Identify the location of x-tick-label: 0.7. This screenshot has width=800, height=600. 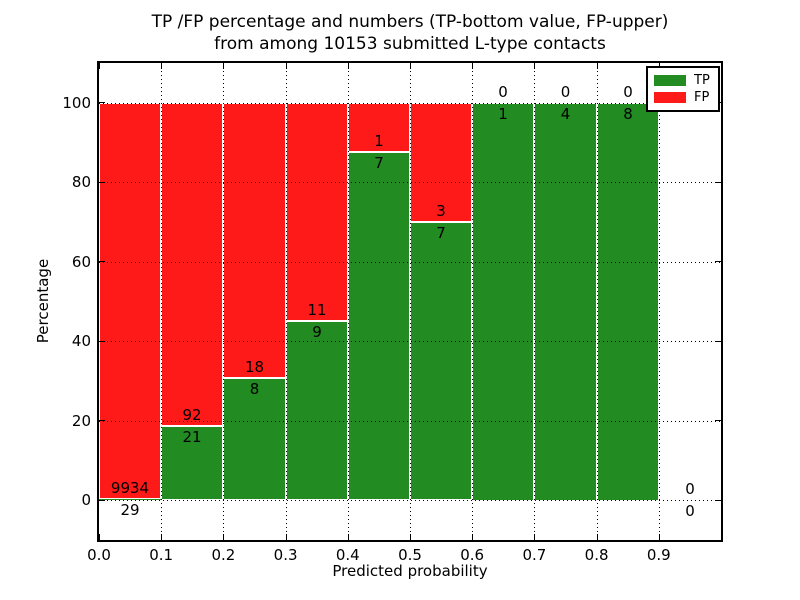
(534, 555).